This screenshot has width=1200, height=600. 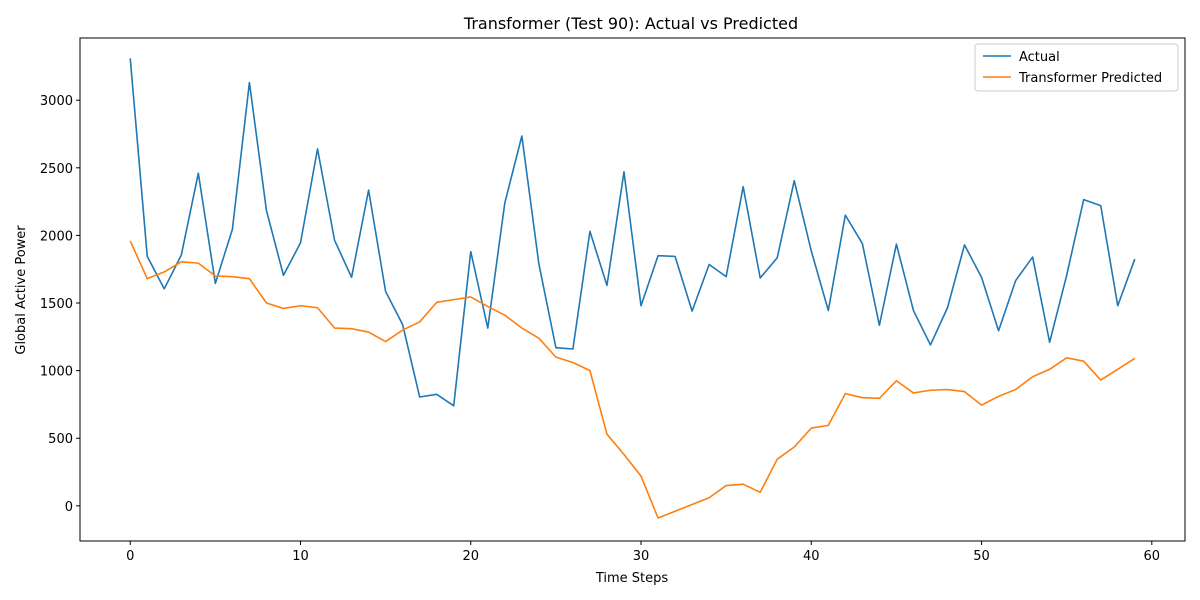 What do you see at coordinates (632, 578) in the screenshot?
I see `x-axis-label: Time Steps` at bounding box center [632, 578].